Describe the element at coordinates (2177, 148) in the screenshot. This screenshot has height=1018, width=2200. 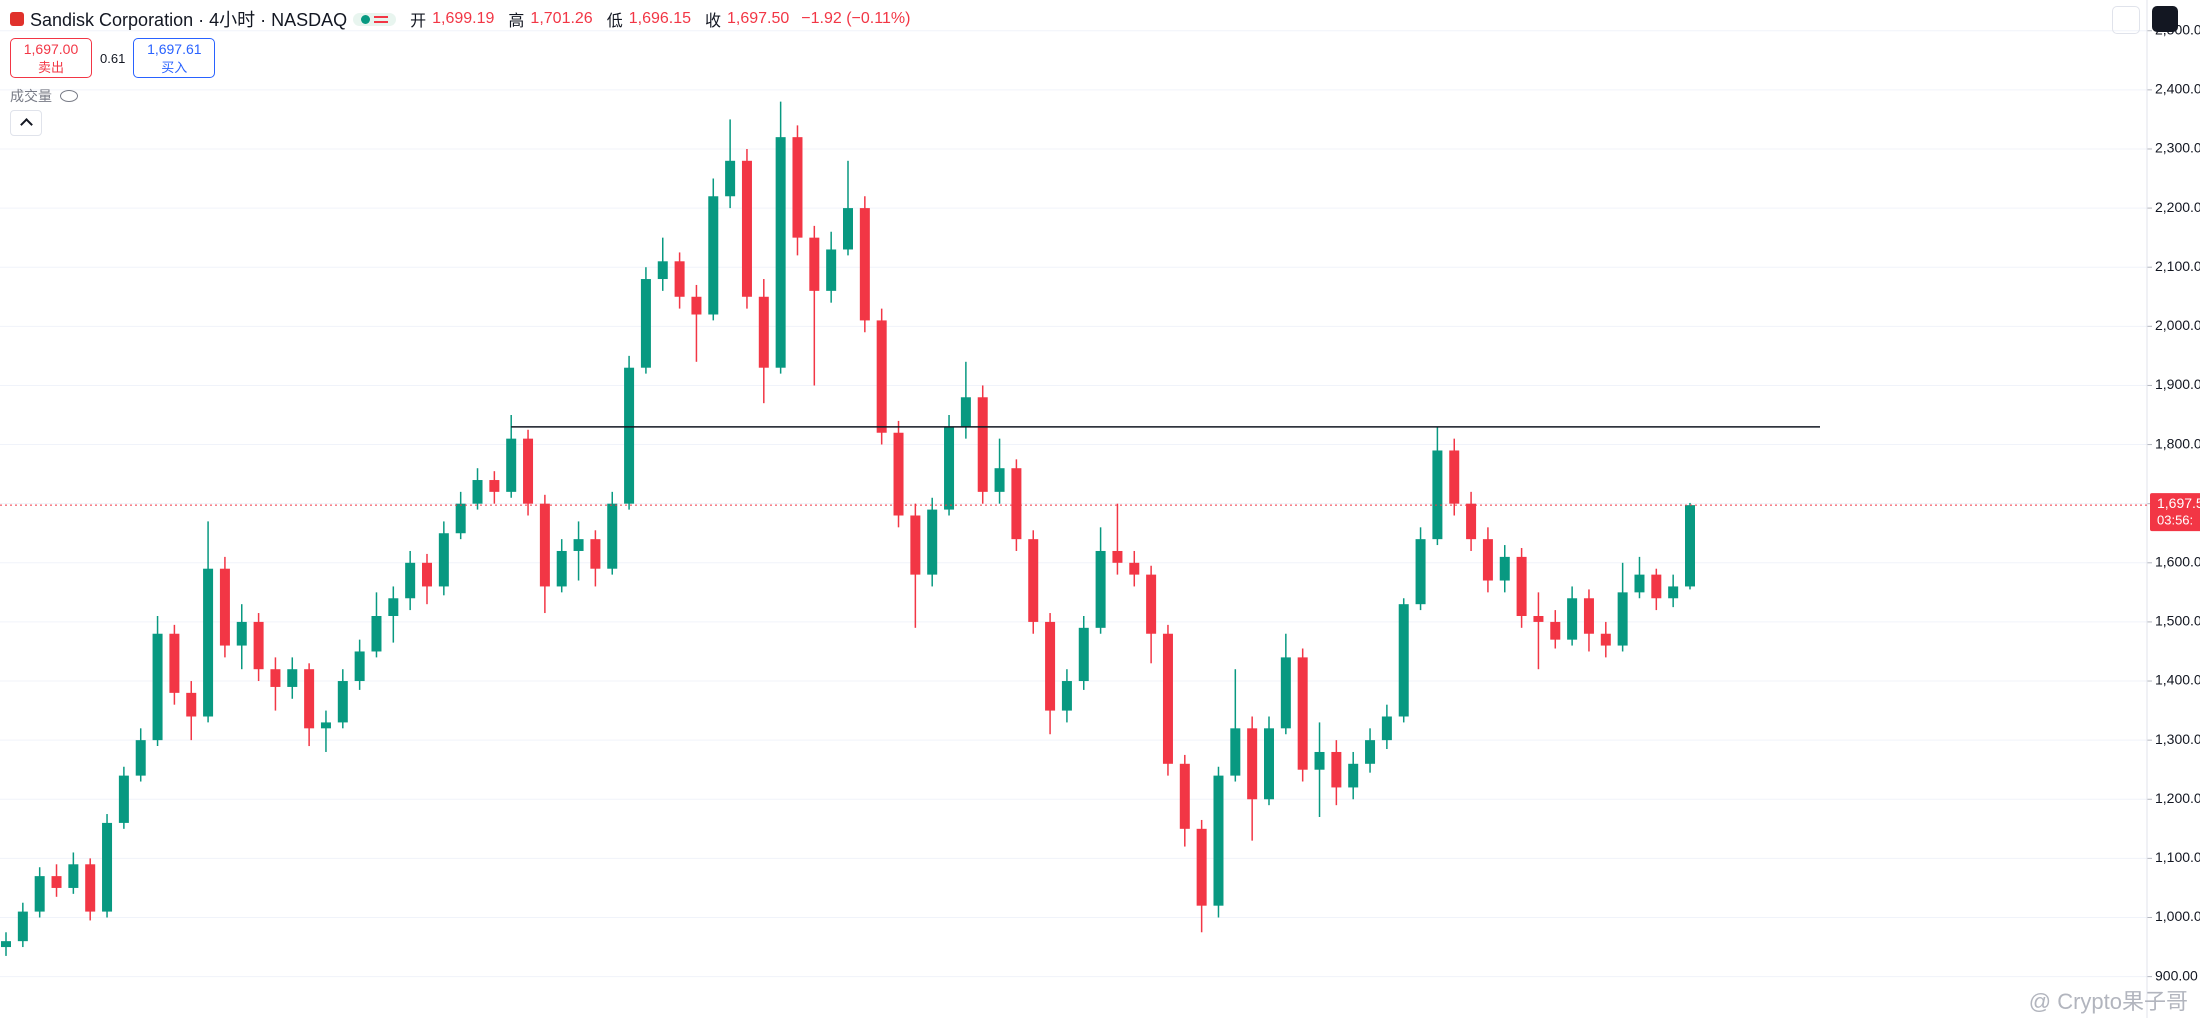
I see `y-tick-label: 2,300.00` at that location.